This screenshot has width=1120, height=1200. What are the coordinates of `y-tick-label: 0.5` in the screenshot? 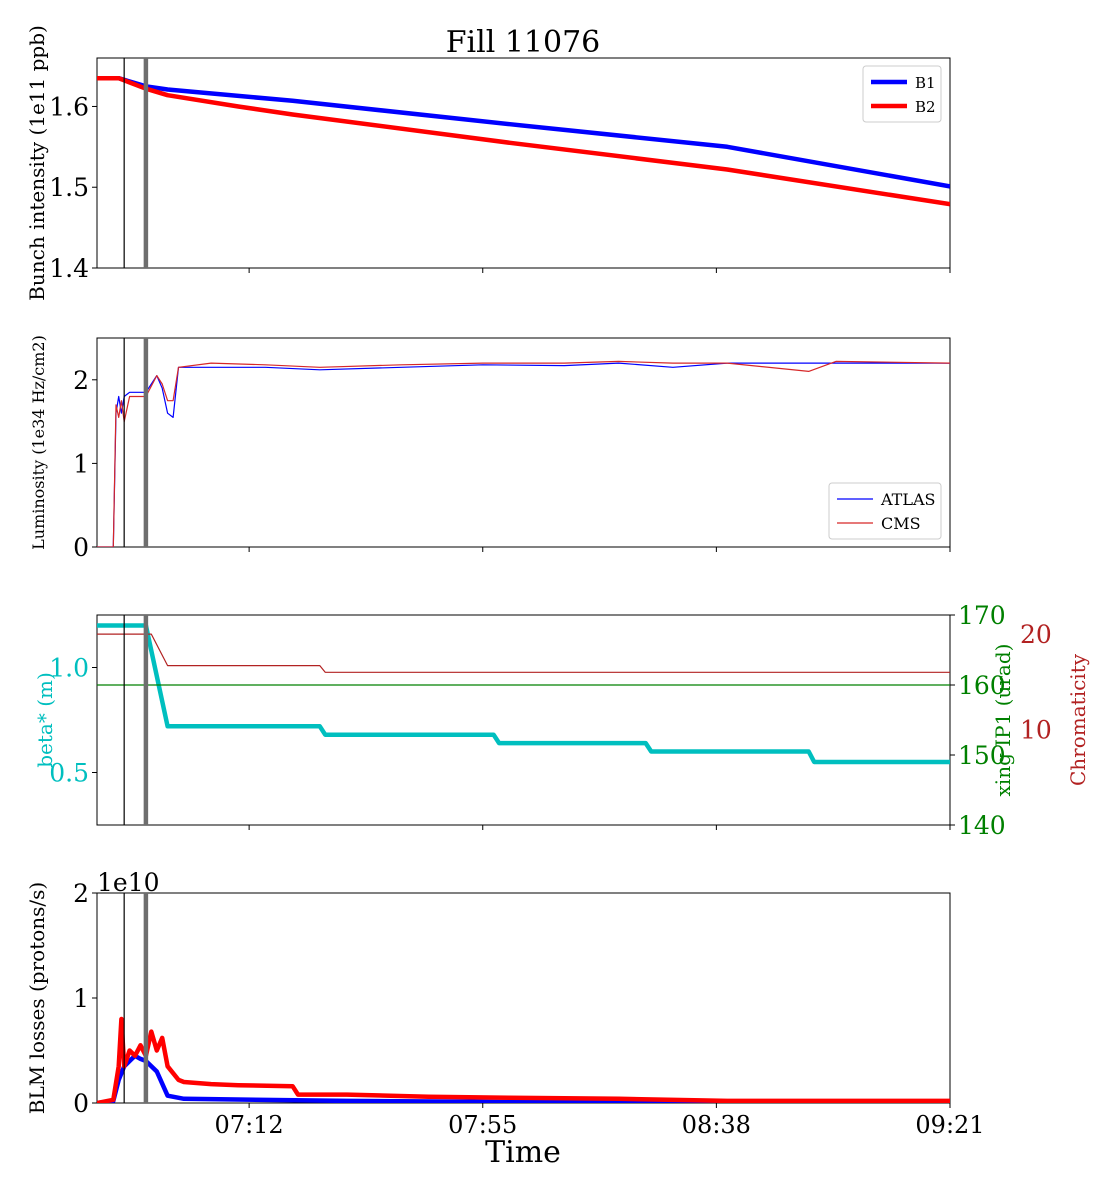 It's located at (69, 773).